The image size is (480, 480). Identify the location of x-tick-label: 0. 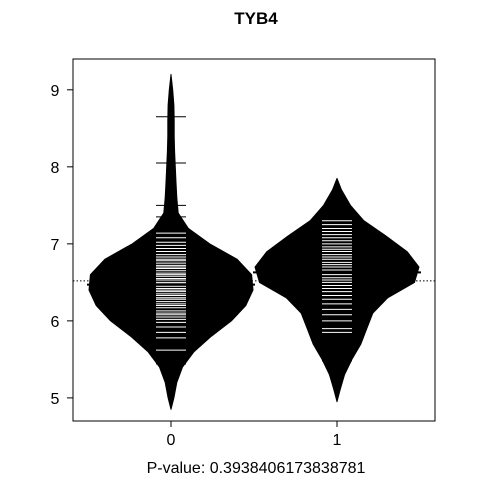
(171, 440).